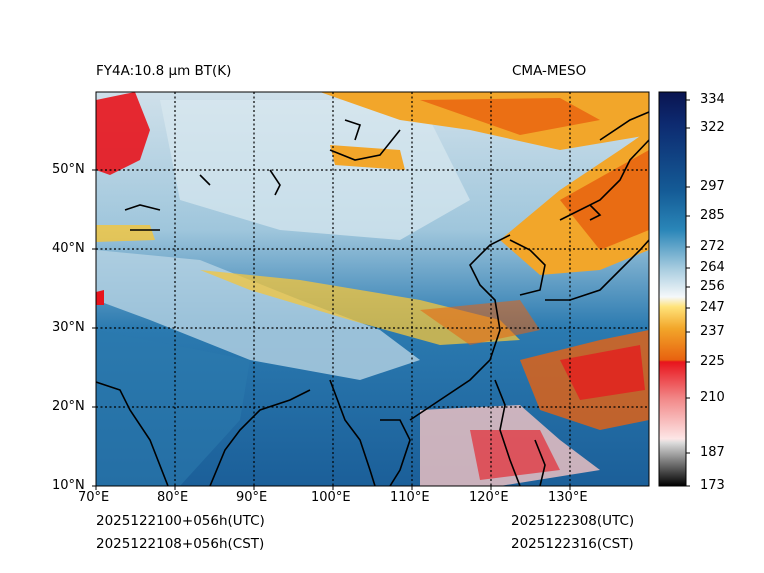 The width and height of the screenshot is (764, 573). I want to click on colorbar-label: 210, so click(712, 397).